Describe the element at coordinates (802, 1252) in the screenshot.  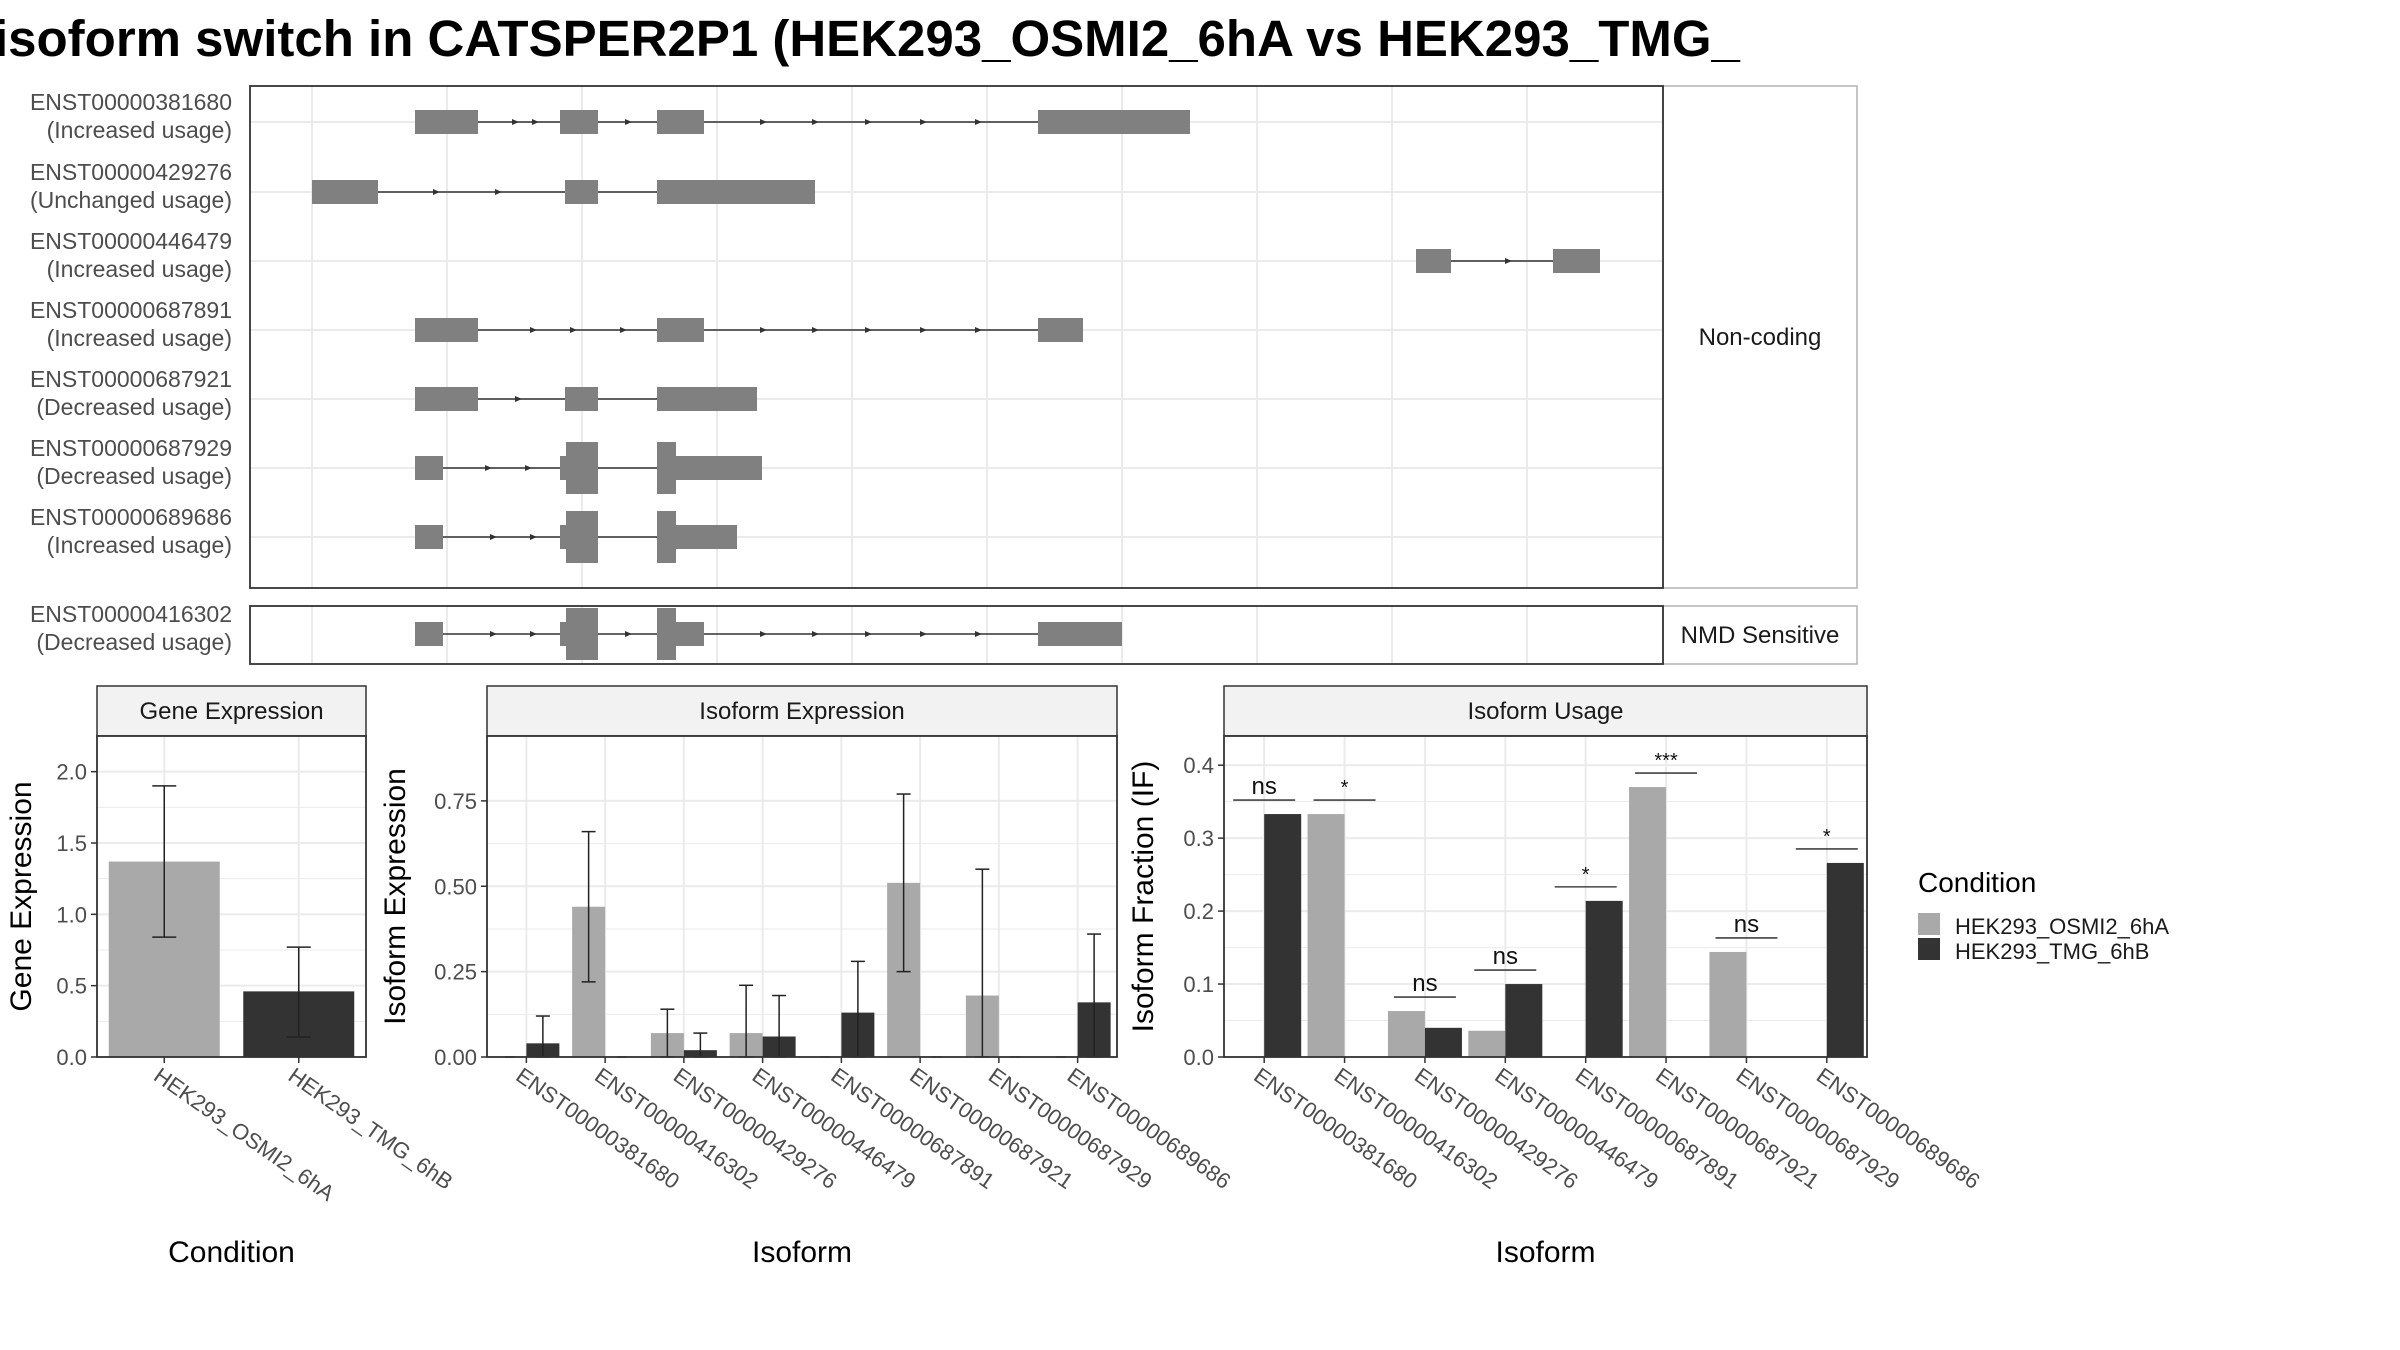
I see `x-axis-label: Isoform` at that location.